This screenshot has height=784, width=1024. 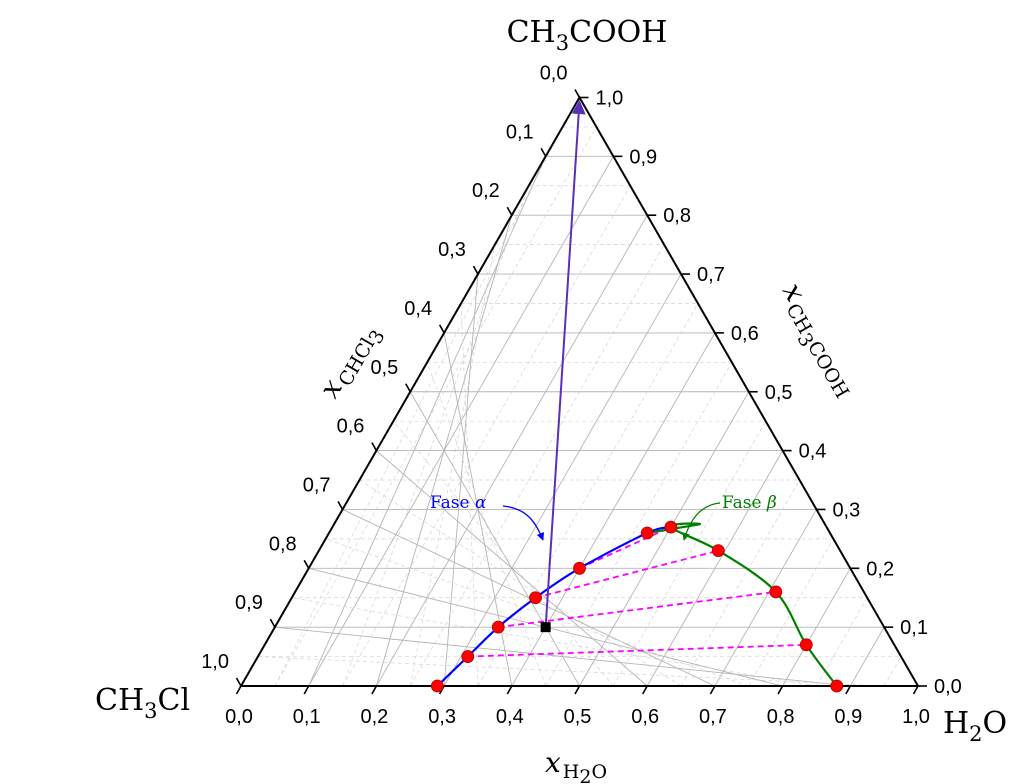 What do you see at coordinates (317, 485) in the screenshot?
I see `tick-label-left: 0,7` at bounding box center [317, 485].